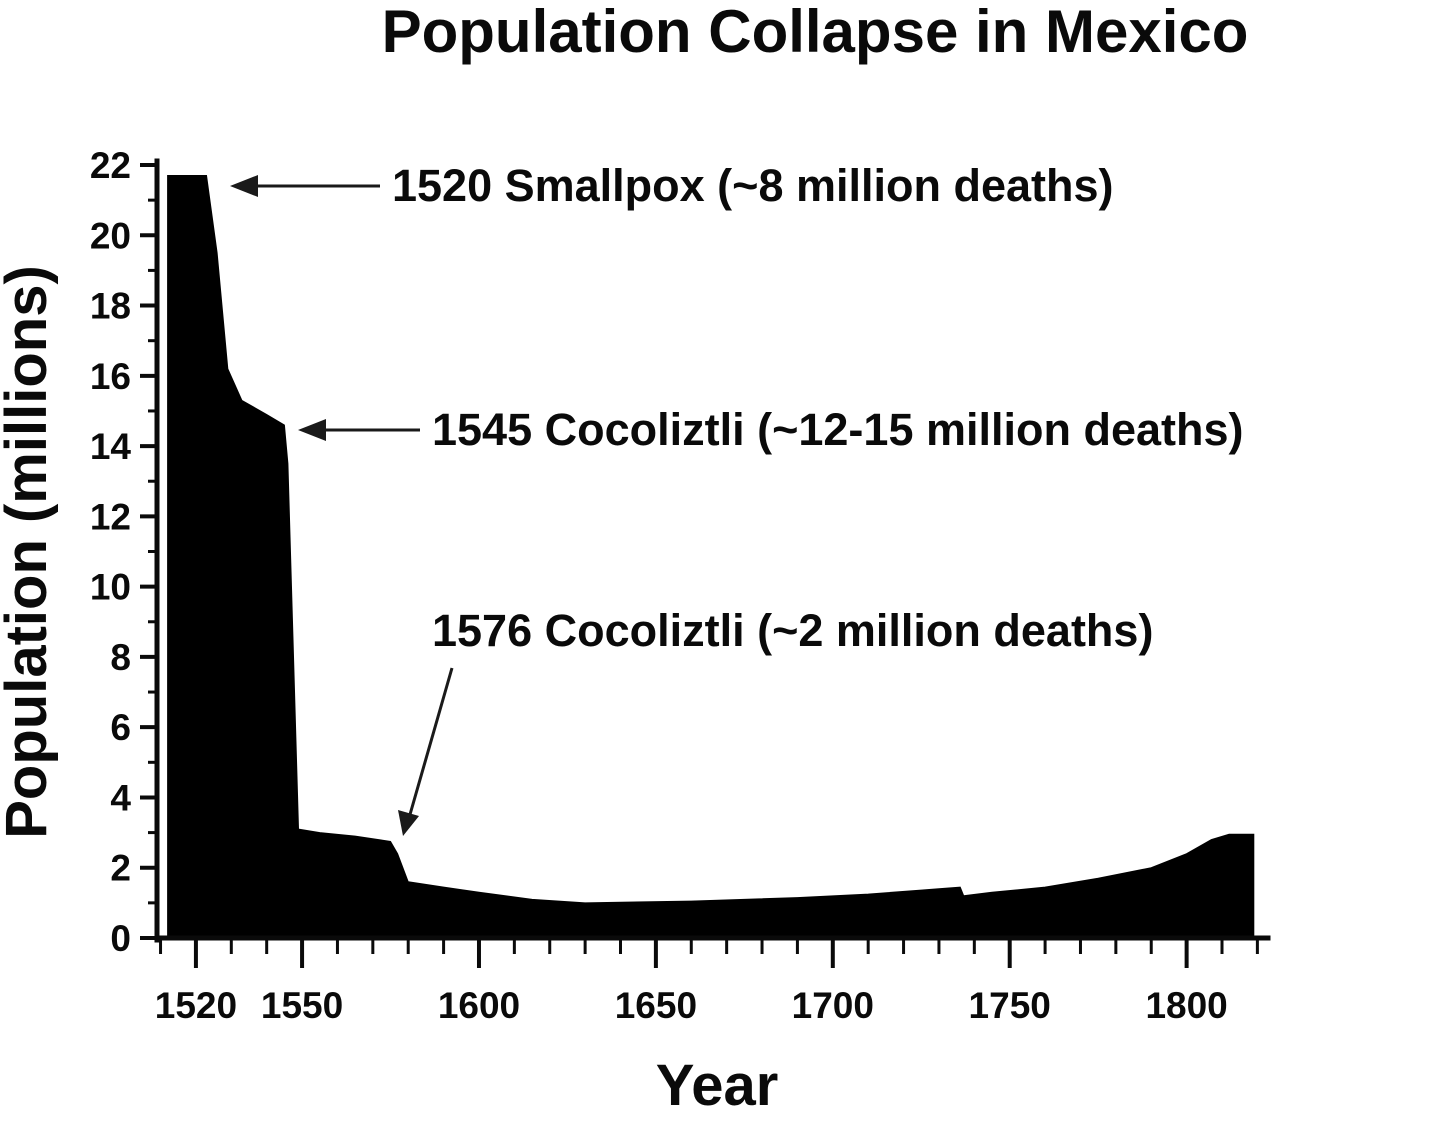 The image size is (1440, 1123). What do you see at coordinates (302, 1005) in the screenshot?
I see `x-tick-label: 1550` at bounding box center [302, 1005].